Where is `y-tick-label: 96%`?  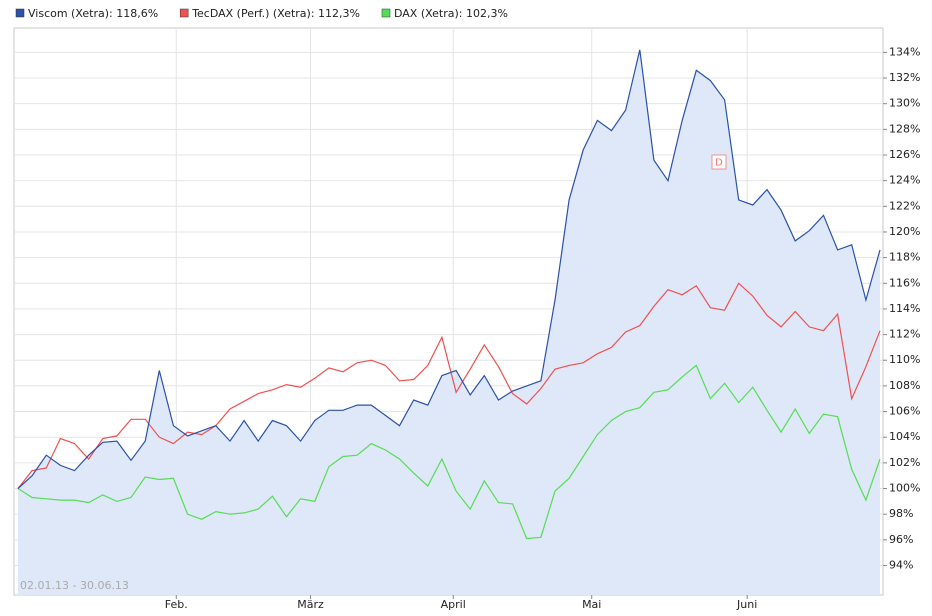 y-tick-label: 96% is located at coordinates (901, 539).